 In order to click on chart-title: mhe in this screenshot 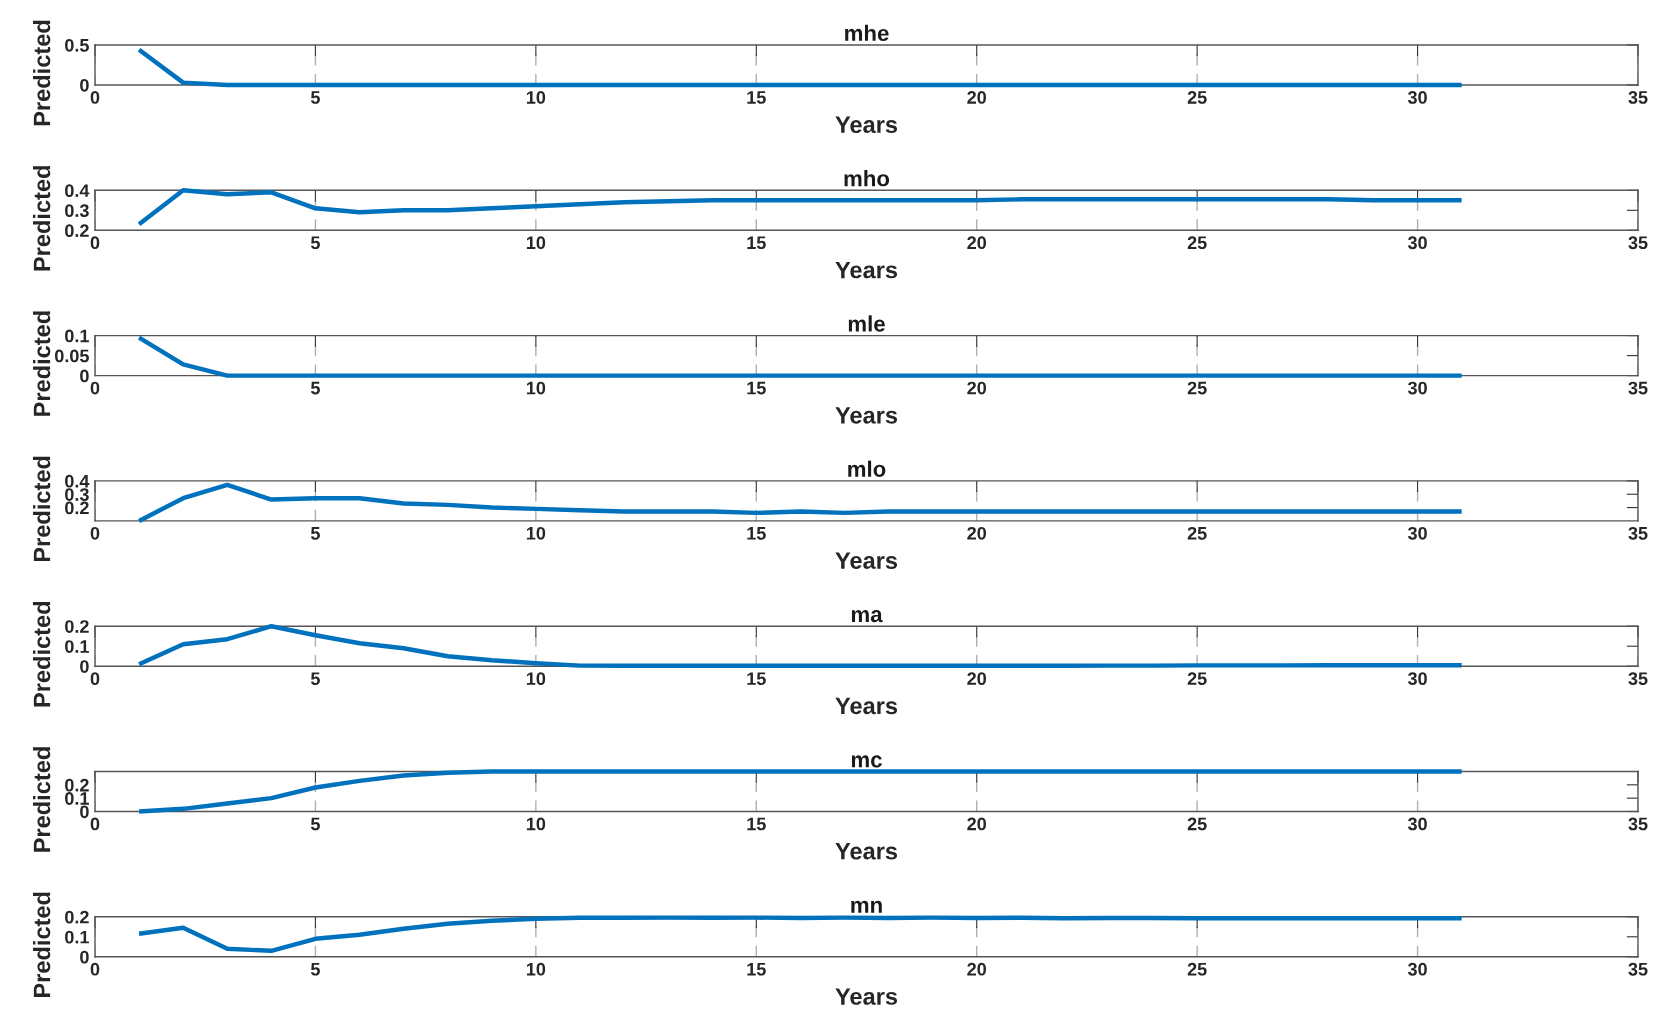, I will do `click(867, 33)`.